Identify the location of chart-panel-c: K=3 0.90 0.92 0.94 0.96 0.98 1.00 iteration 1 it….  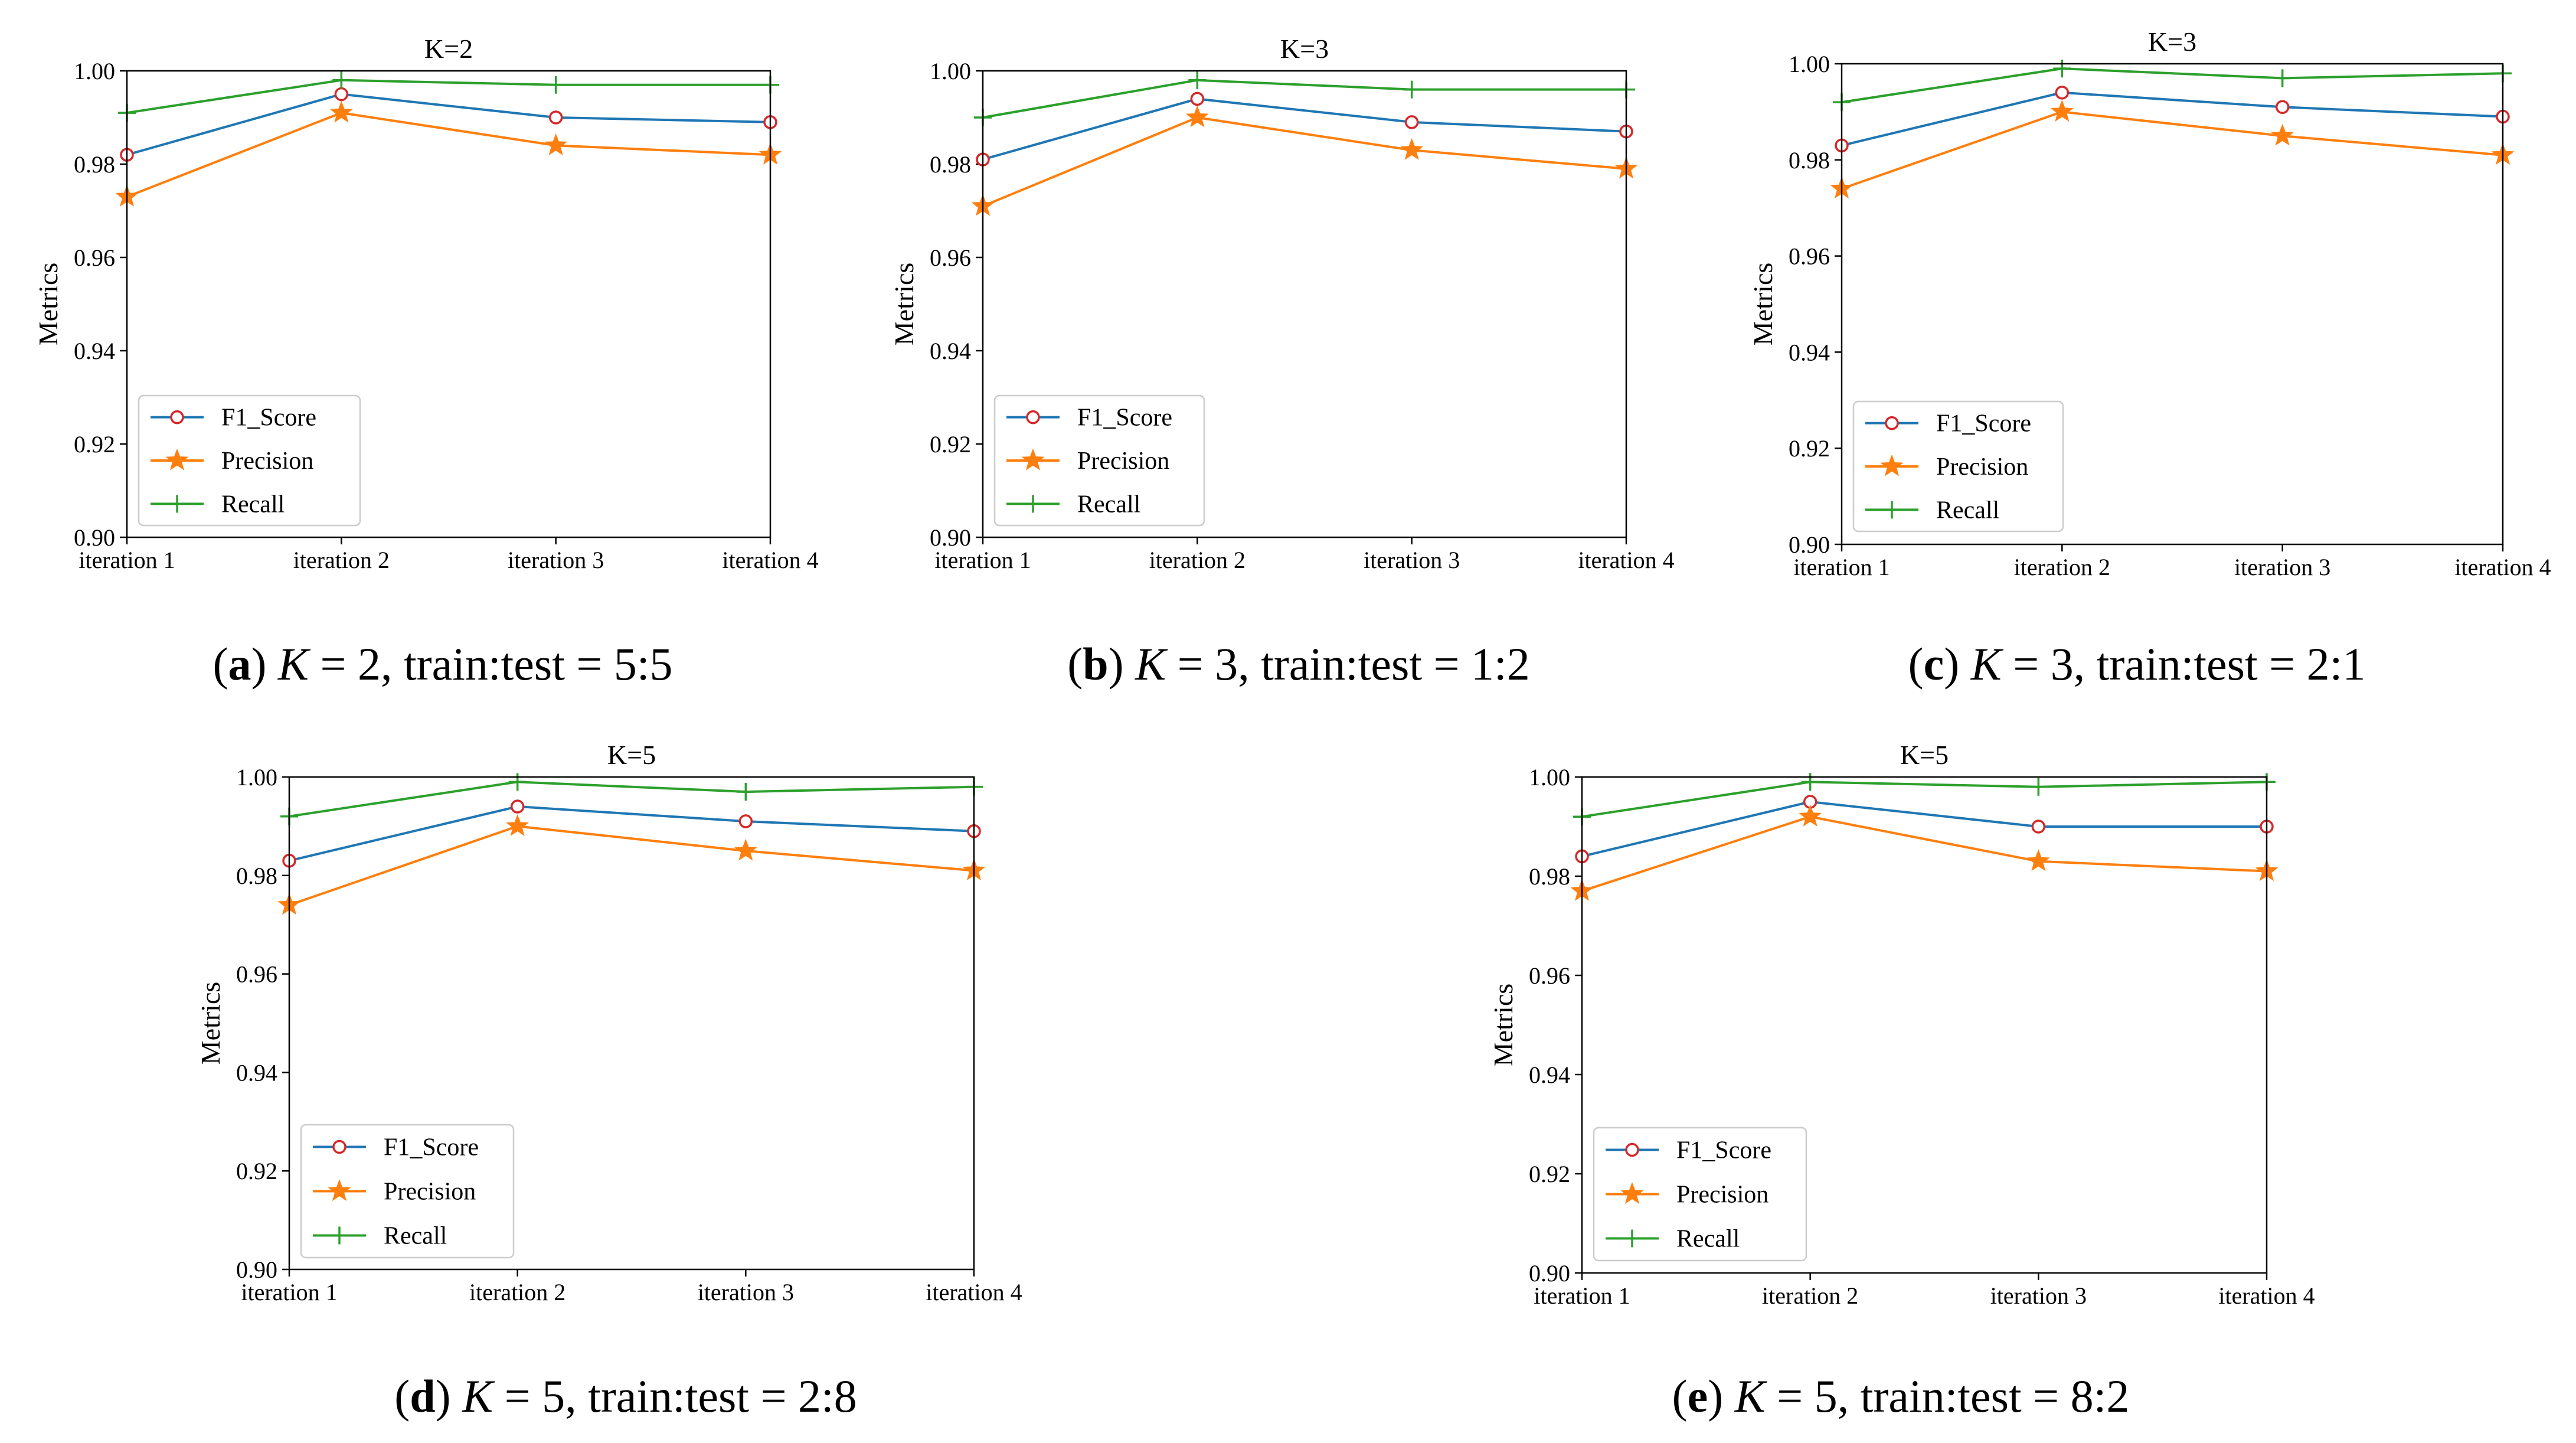
(2134, 307).